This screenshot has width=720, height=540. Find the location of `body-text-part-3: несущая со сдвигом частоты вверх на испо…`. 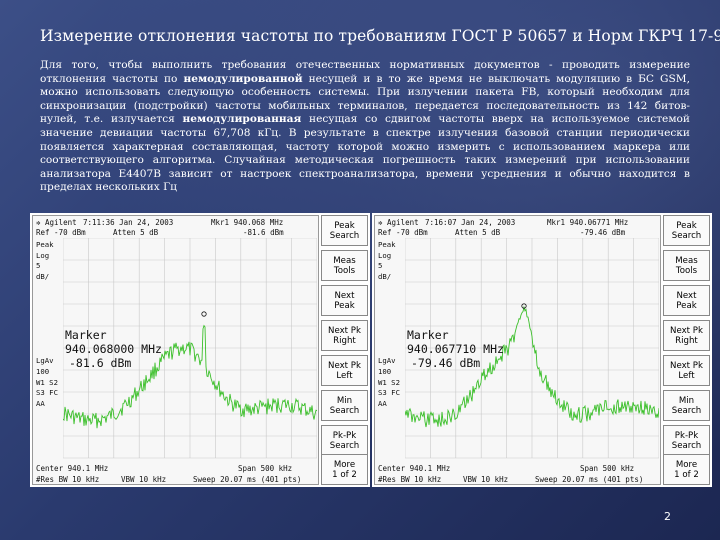

body-text-part-3: несущая со сдвигом частоты вверх на испо… is located at coordinates (365, 153).